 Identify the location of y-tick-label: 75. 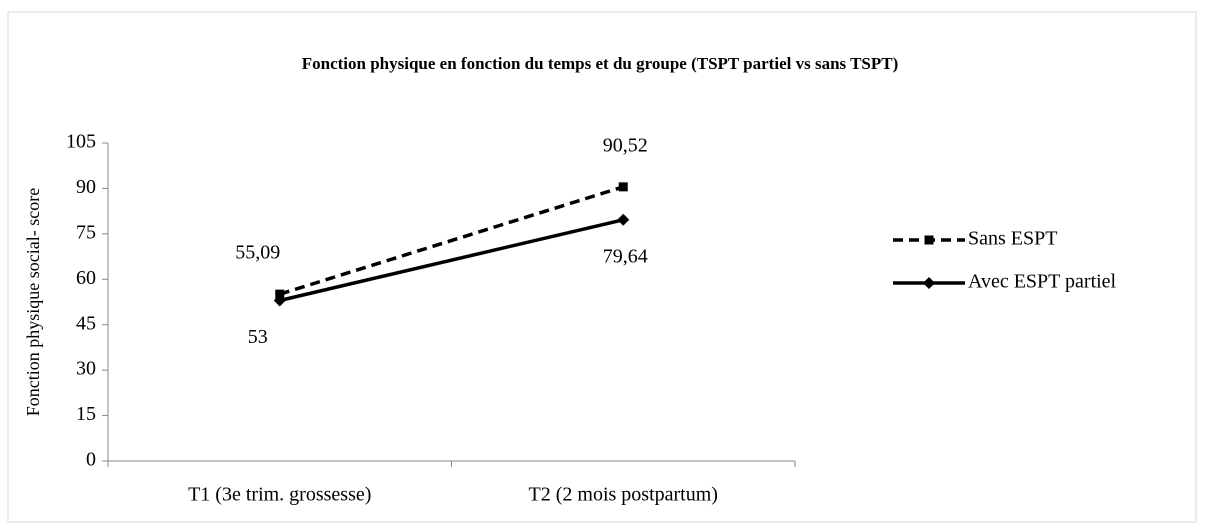
(86, 232).